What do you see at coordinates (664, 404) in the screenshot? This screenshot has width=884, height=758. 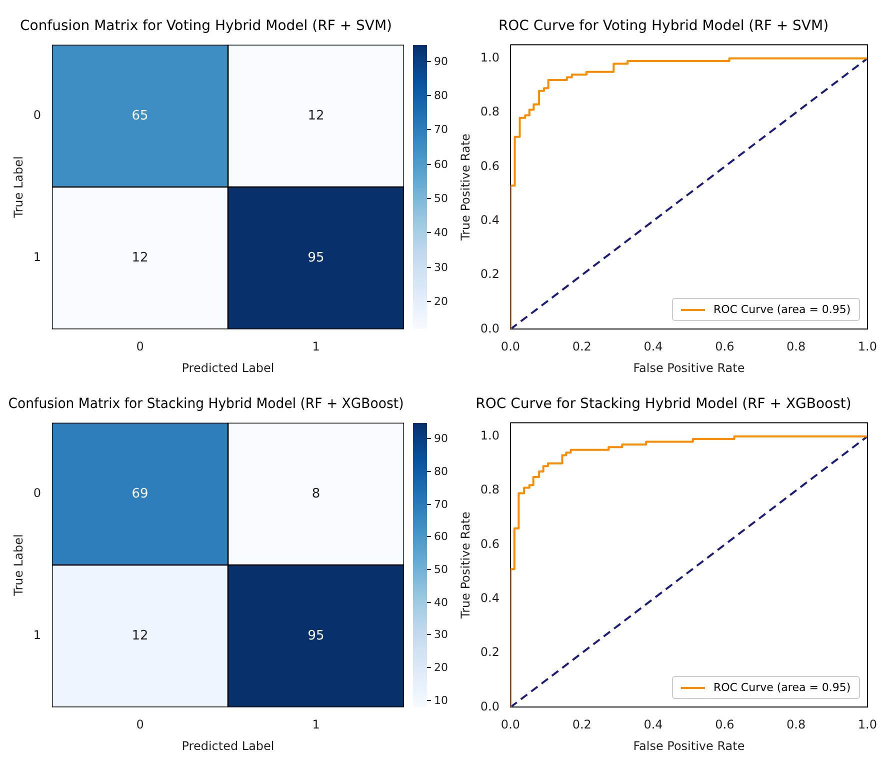 I see `chart-title: ROC Curve for Stacking Hybrid Model (RF + XGBoost)` at bounding box center [664, 404].